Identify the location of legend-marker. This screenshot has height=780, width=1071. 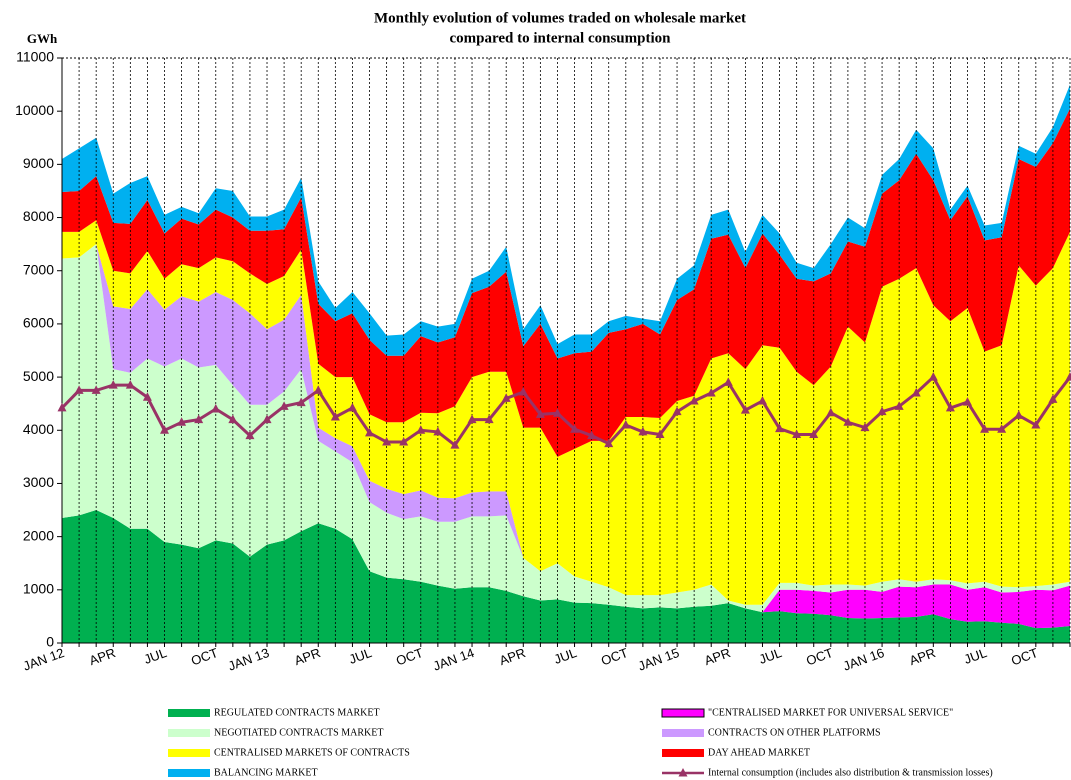
(683, 772).